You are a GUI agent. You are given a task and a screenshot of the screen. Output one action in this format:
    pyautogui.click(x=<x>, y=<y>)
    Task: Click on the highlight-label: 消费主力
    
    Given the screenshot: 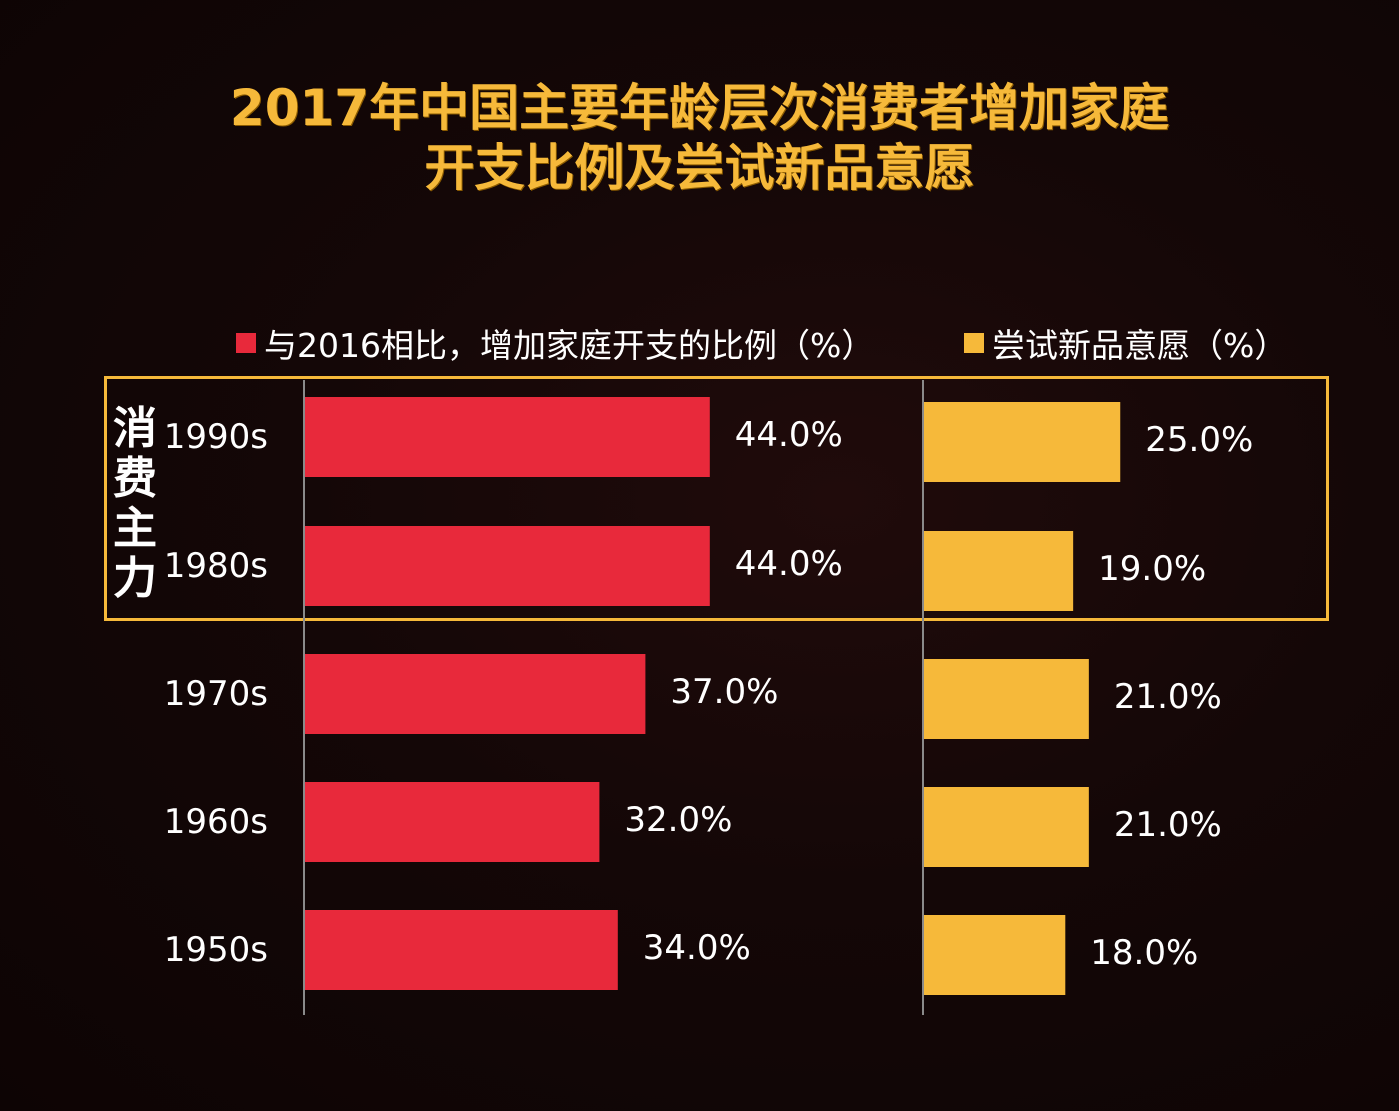 What is the action you would take?
    pyautogui.click(x=135, y=503)
    